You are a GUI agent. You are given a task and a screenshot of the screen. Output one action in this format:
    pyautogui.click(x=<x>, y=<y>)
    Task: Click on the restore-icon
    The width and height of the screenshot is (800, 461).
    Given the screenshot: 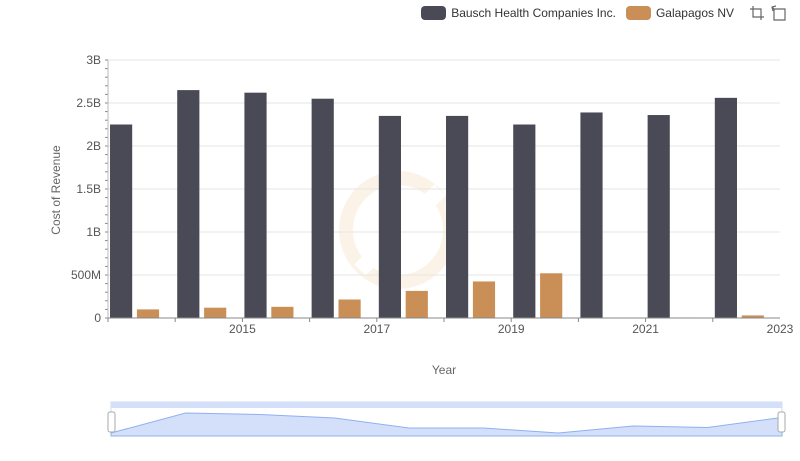 What is the action you would take?
    pyautogui.click(x=779, y=13)
    